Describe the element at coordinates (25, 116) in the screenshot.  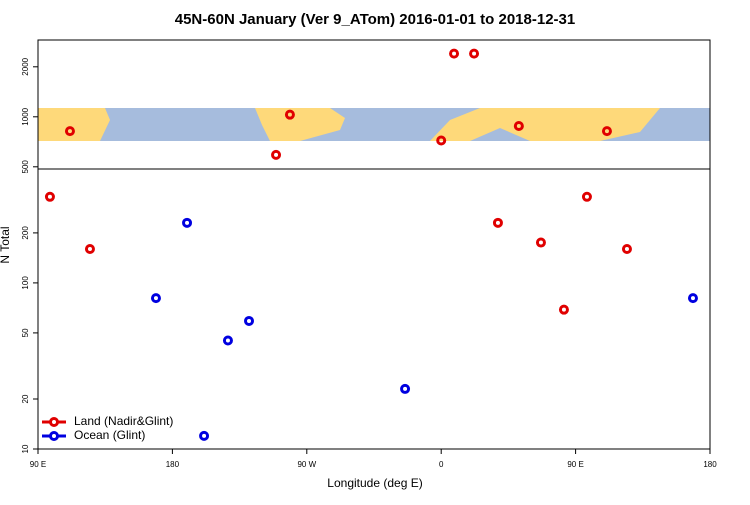
I see `y-tick-label: 1000` at that location.